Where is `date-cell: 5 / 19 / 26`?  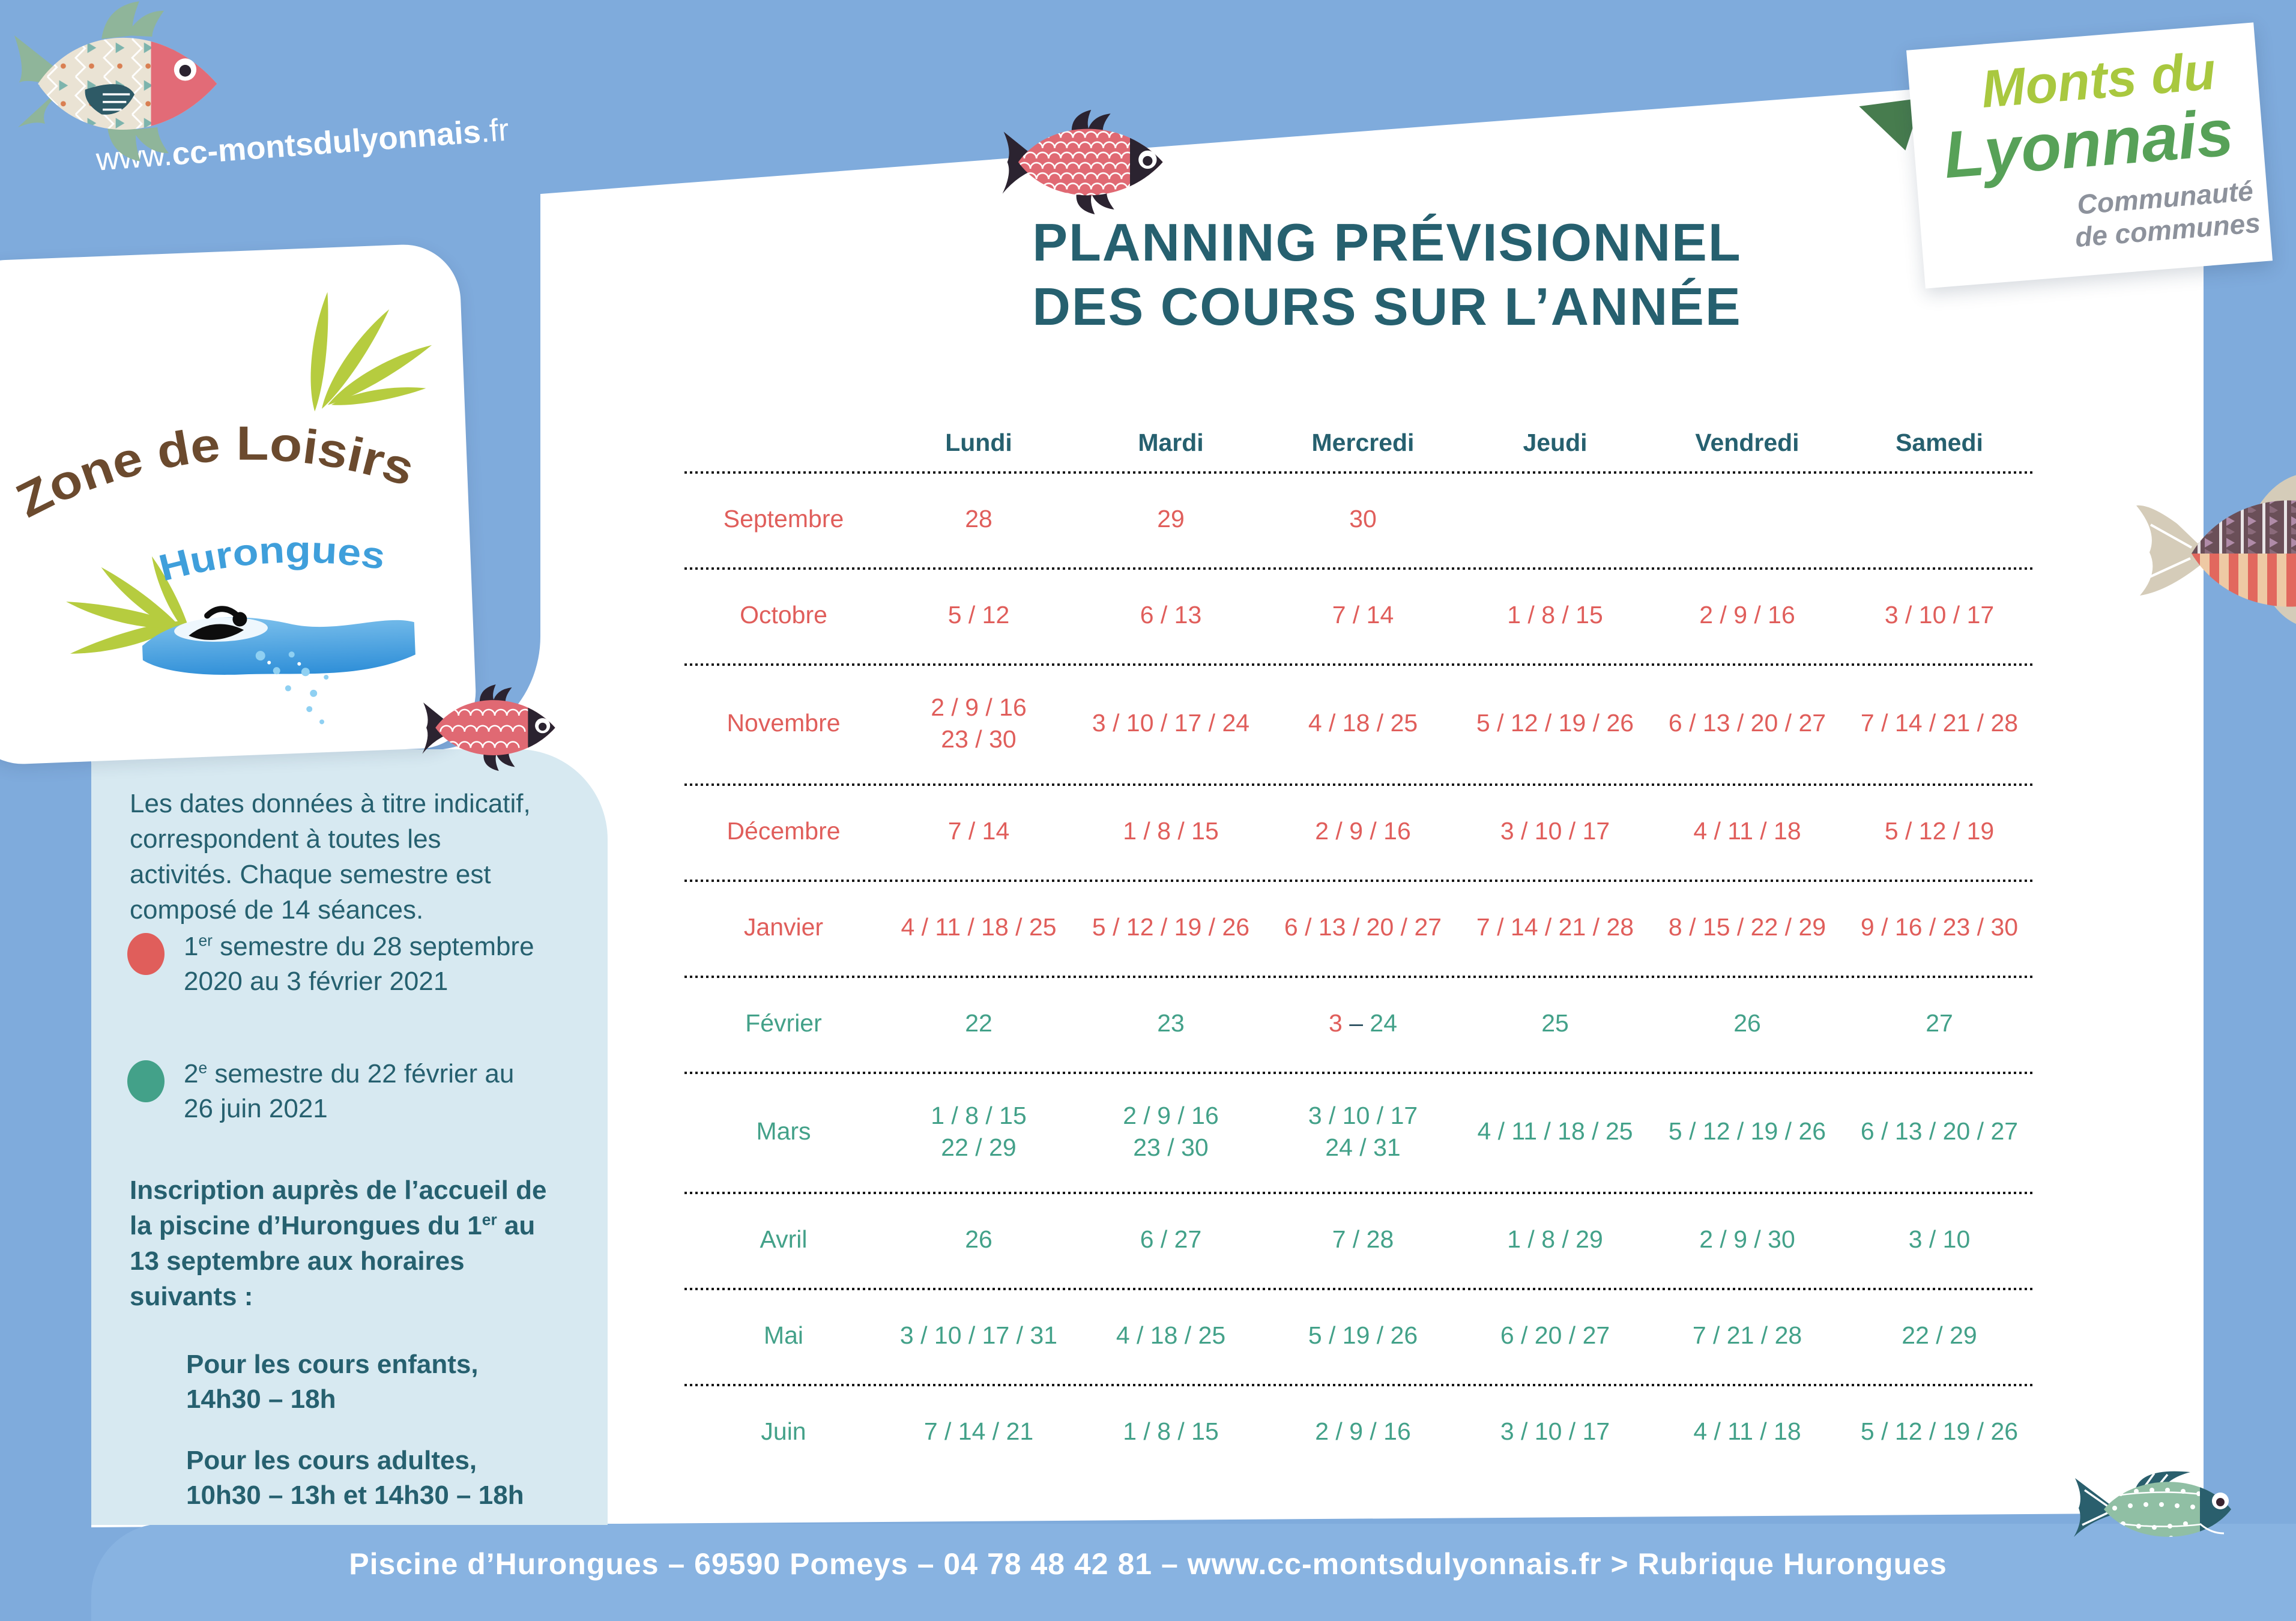
date-cell: 5 / 19 / 26 is located at coordinates (1363, 1335).